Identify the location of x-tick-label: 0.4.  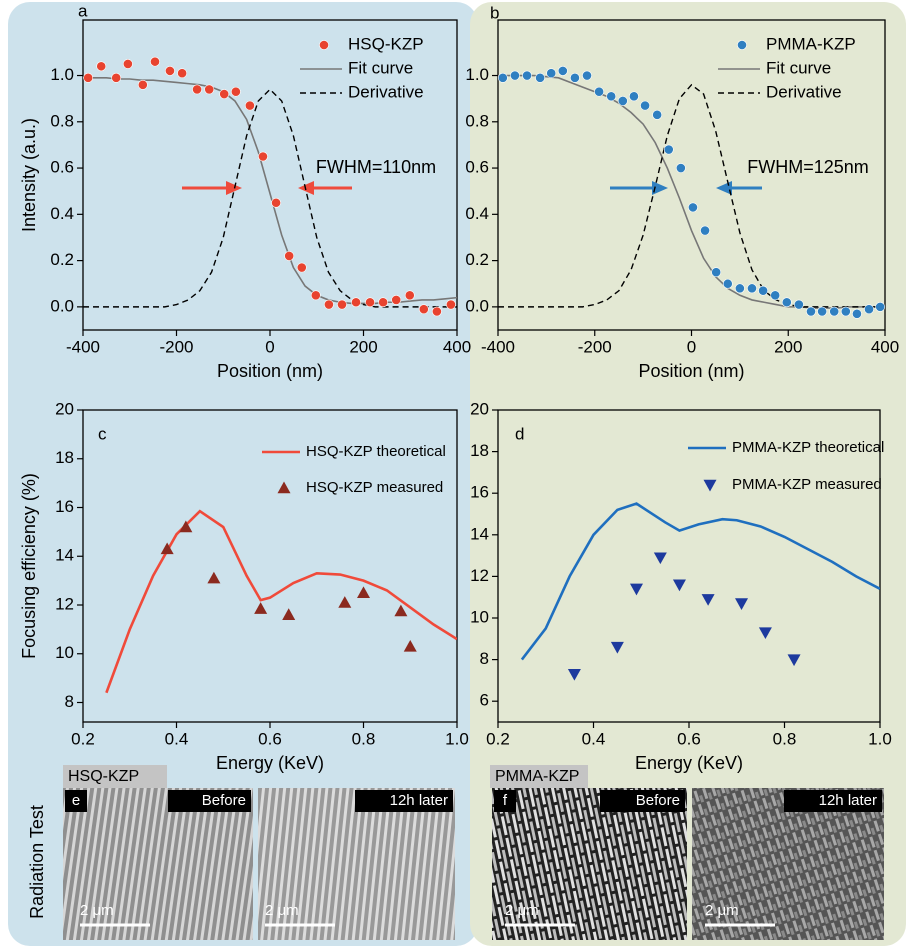
(177, 738).